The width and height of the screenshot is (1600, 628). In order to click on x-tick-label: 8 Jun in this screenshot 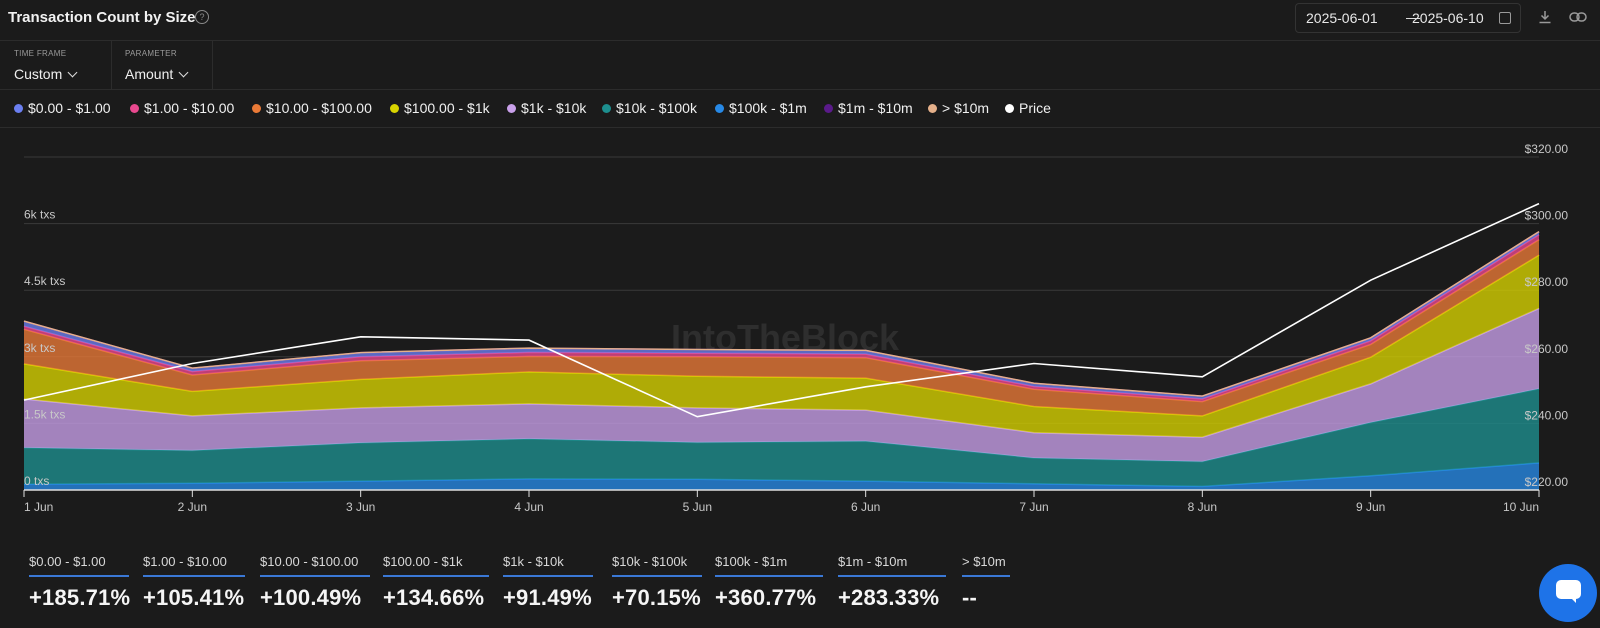, I will do `click(1202, 507)`.